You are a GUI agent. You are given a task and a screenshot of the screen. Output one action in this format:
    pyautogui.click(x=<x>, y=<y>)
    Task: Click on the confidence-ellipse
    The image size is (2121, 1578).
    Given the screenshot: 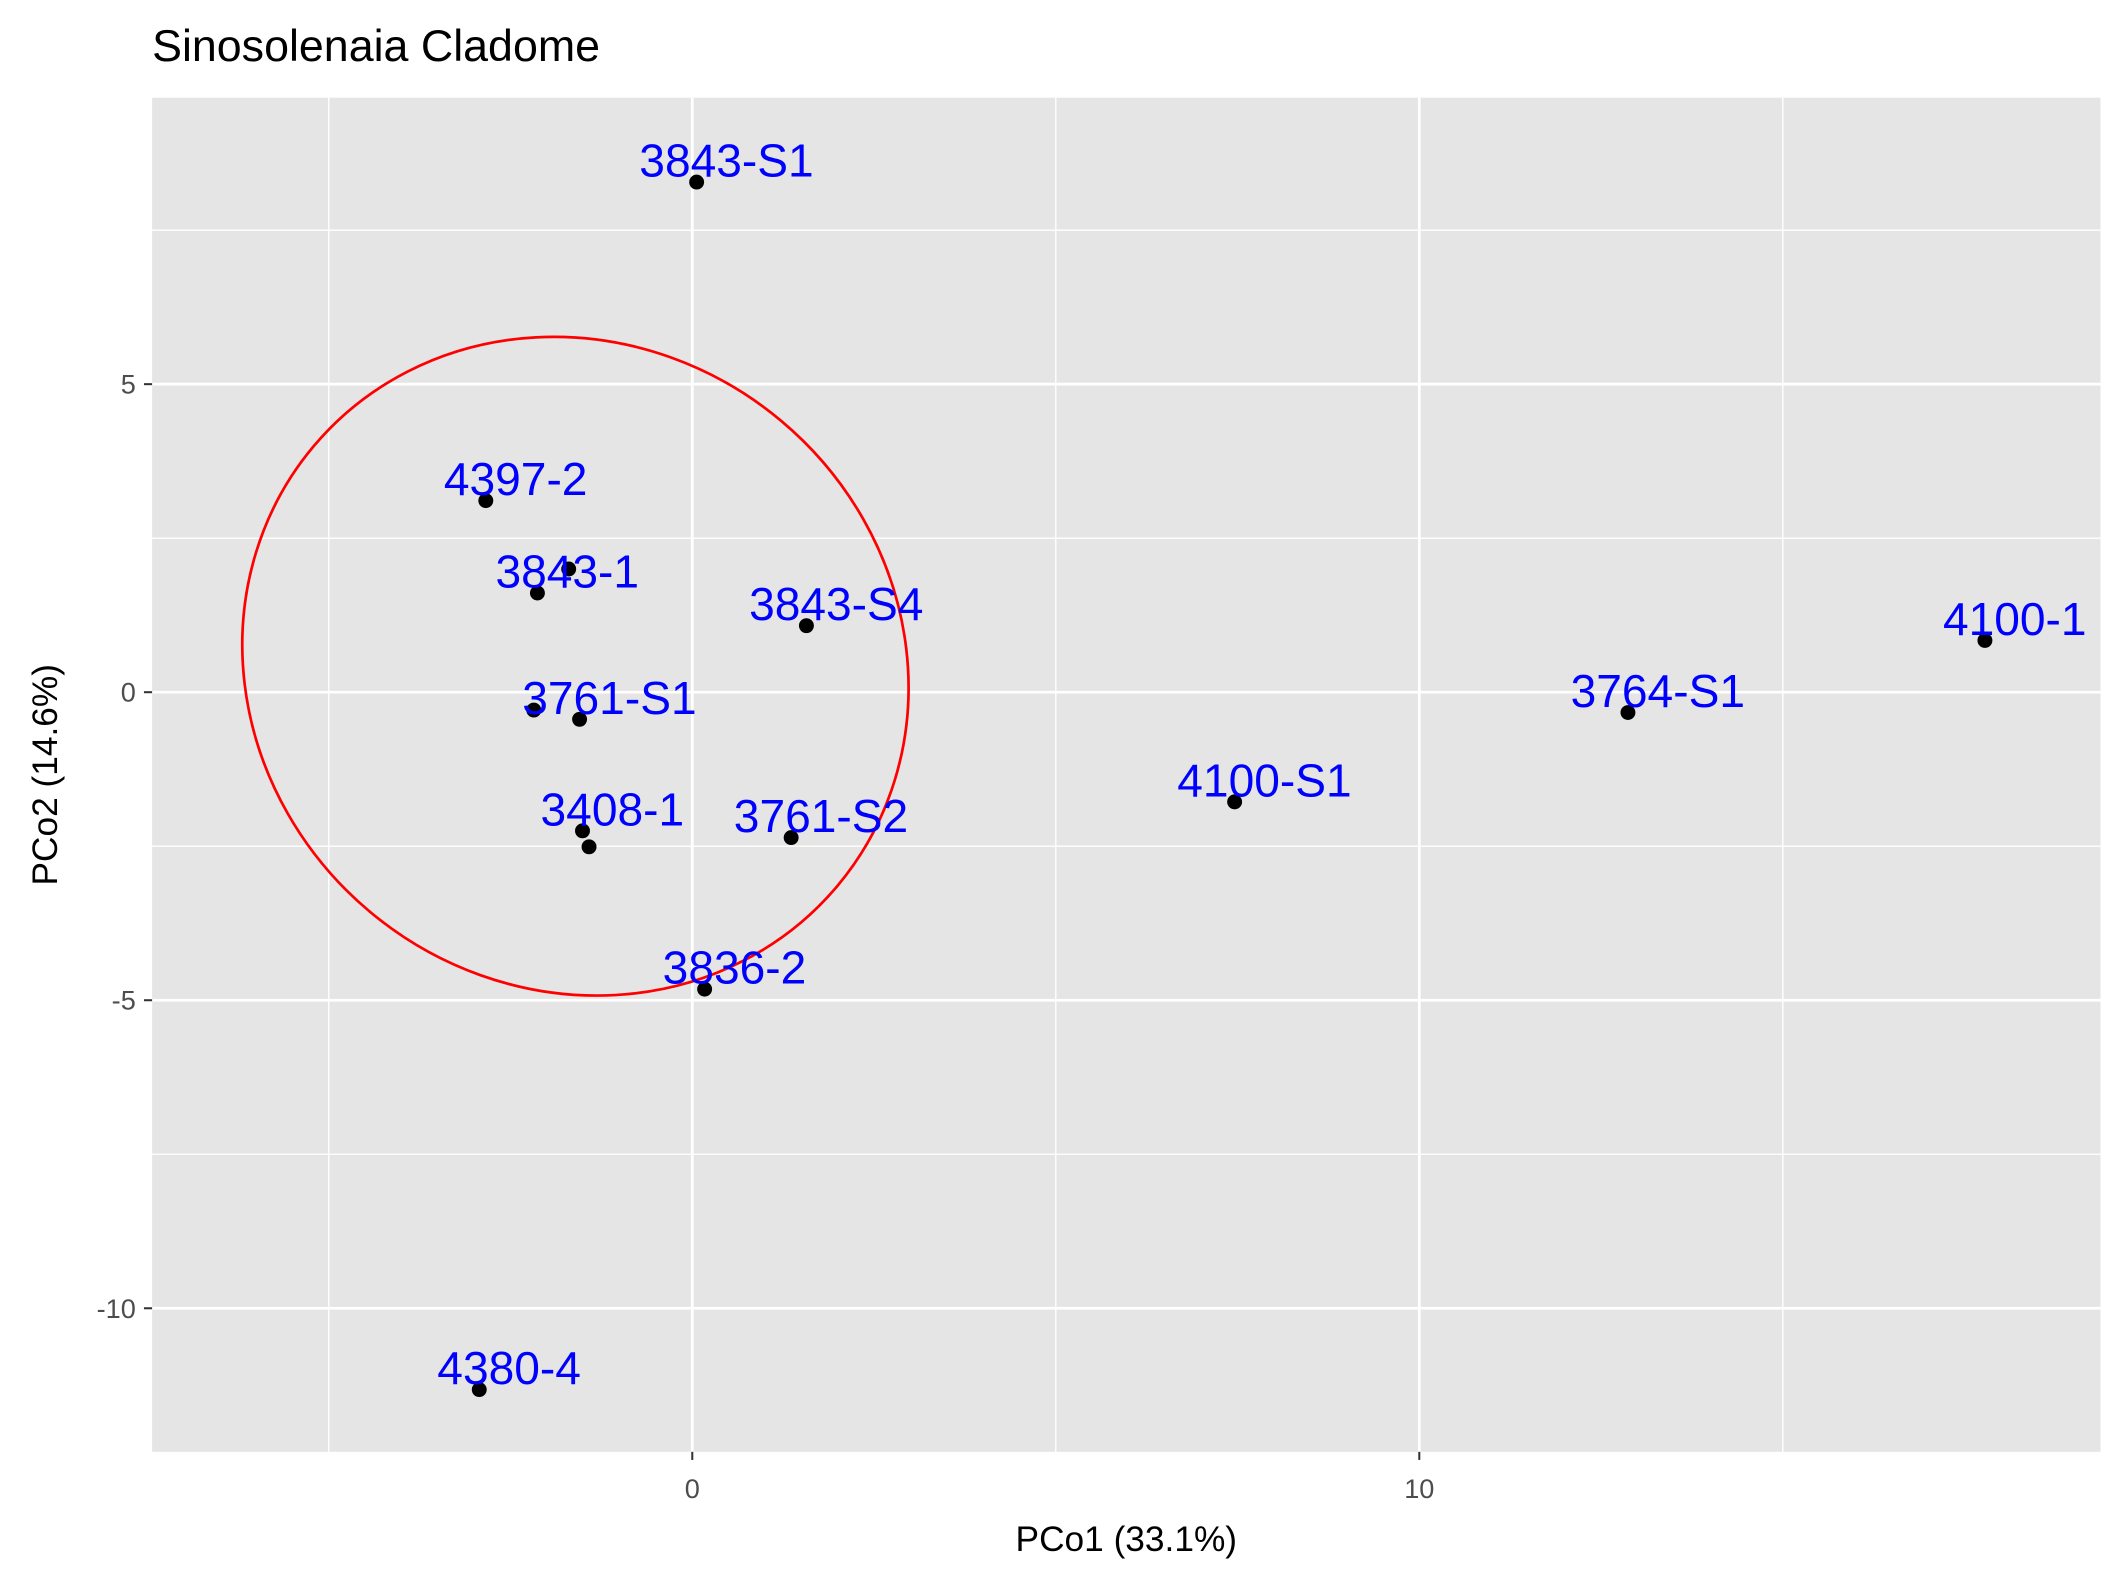 What is the action you would take?
    pyautogui.click(x=575, y=666)
    